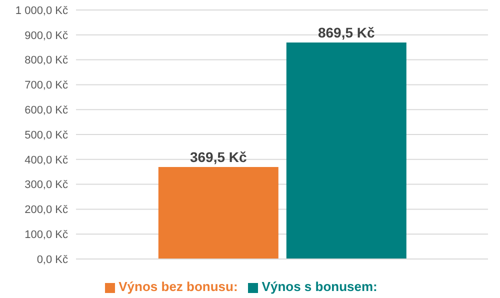 Image resolution: width=500 pixels, height=298 pixels. I want to click on y-tick-label: 900,0 Kč, so click(46, 36).